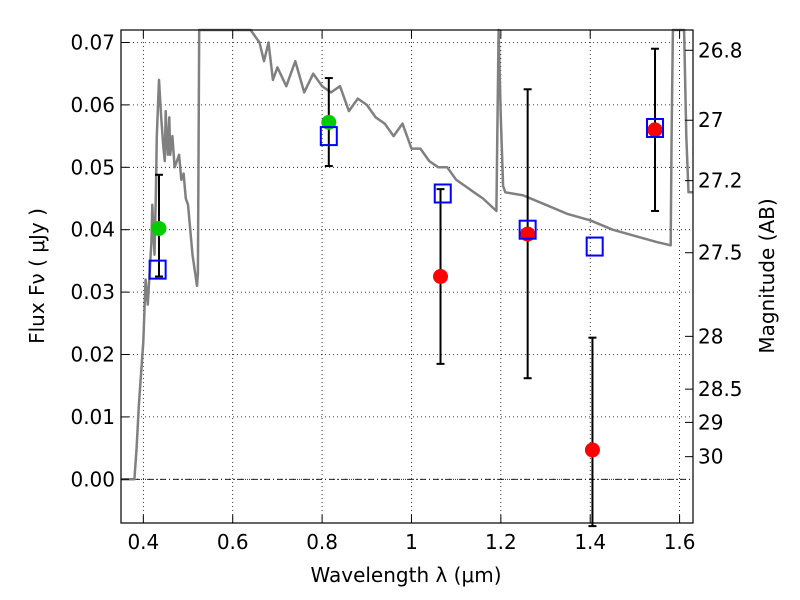  I want to click on y-tick-label: 0.02, so click(92, 355).